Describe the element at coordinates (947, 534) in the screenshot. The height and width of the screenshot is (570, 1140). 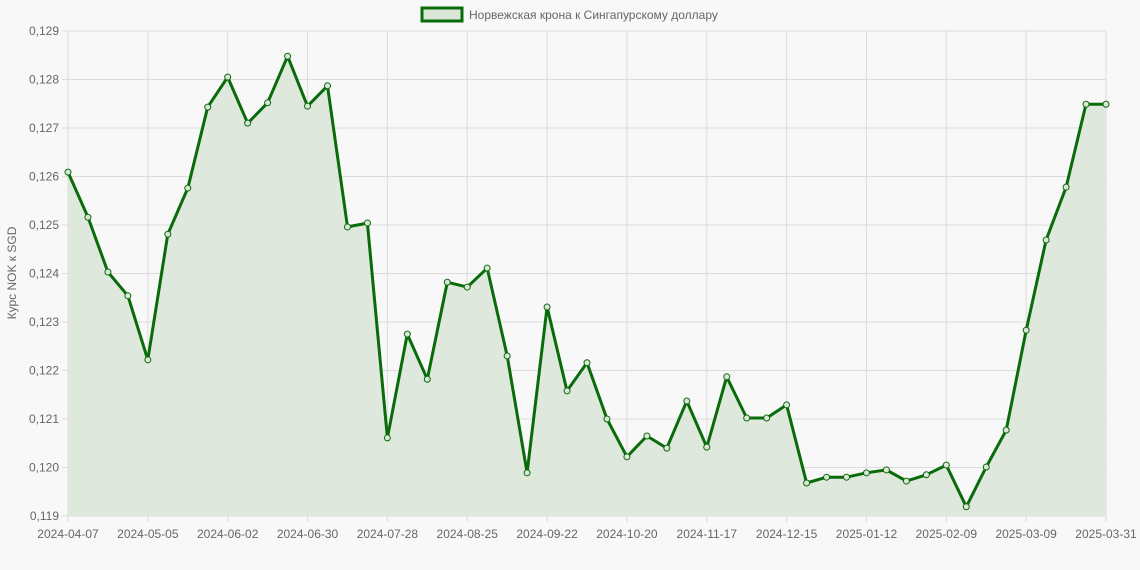
I see `x-tick-label: 2025-02-09` at that location.